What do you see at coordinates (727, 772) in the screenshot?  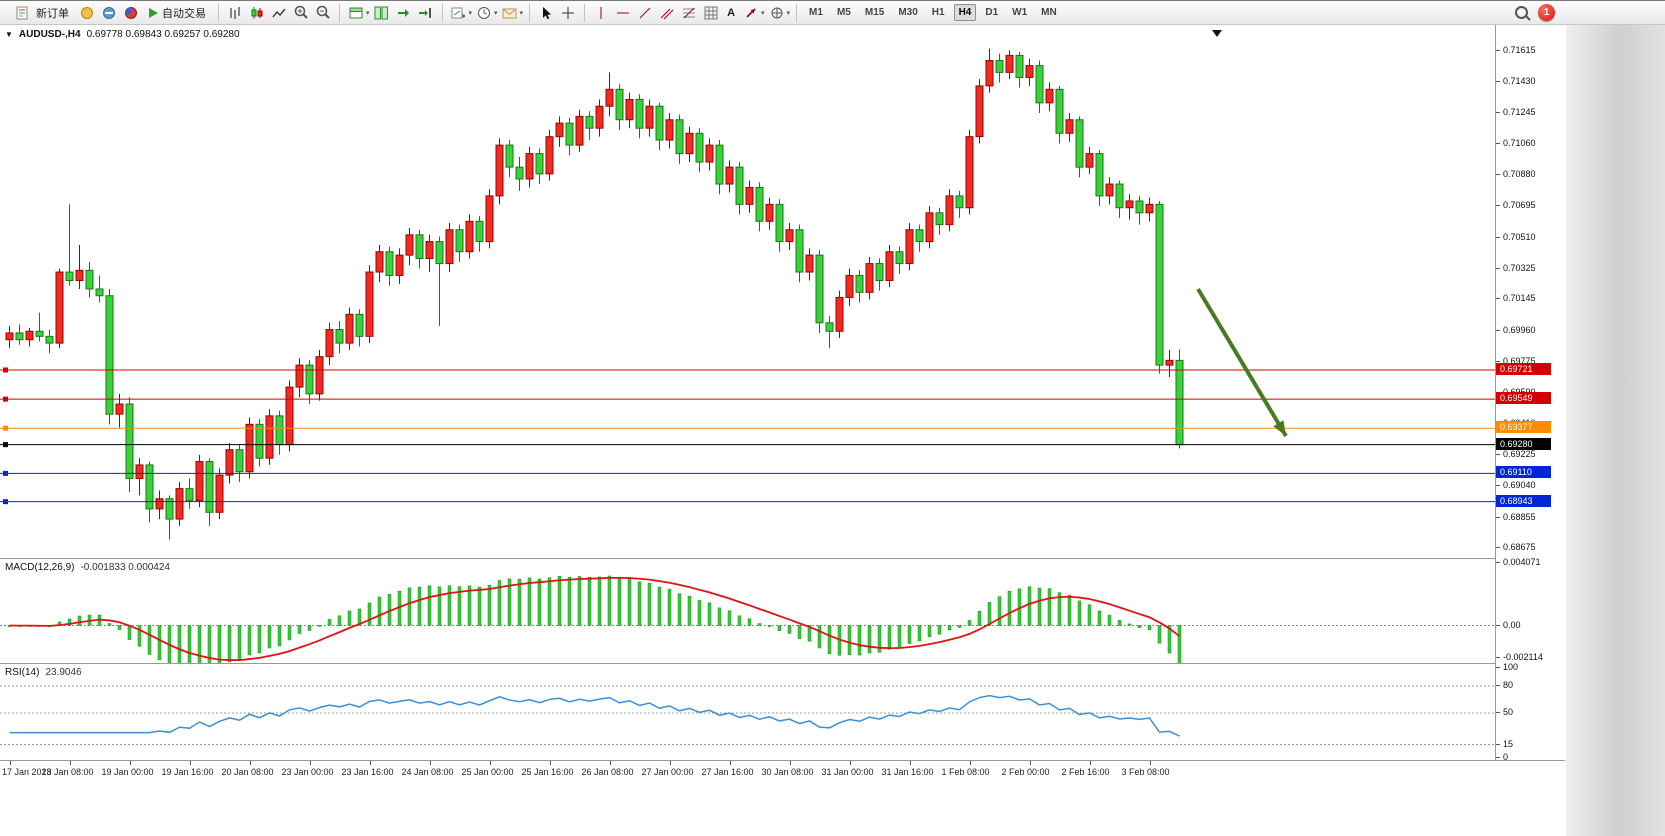 I see `time-axis-label: 27 Jan 16:00` at bounding box center [727, 772].